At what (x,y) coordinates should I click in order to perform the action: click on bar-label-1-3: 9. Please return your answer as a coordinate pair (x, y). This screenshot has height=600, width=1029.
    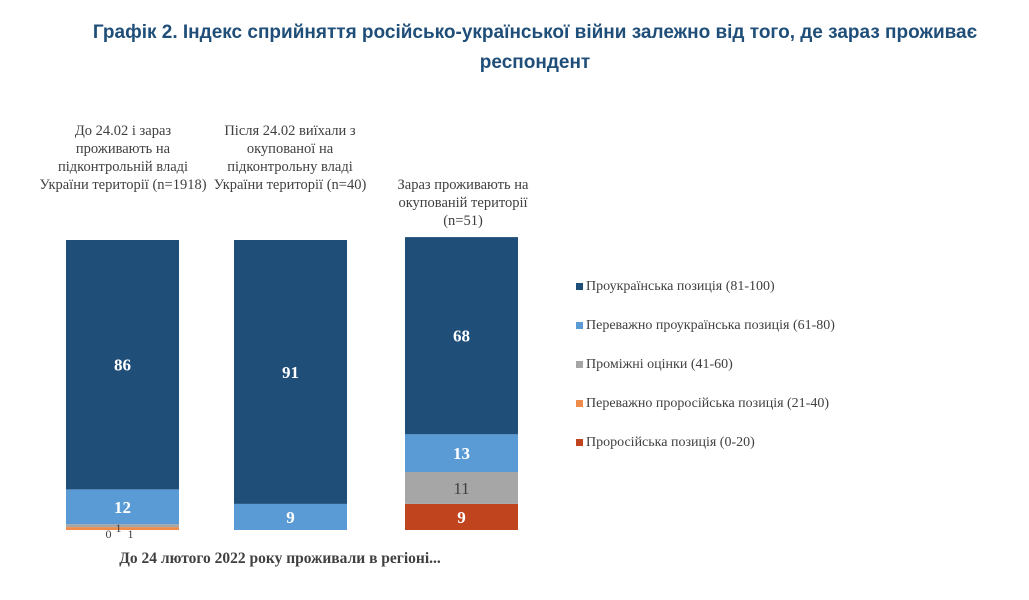
    Looking at the image, I should click on (290, 517).